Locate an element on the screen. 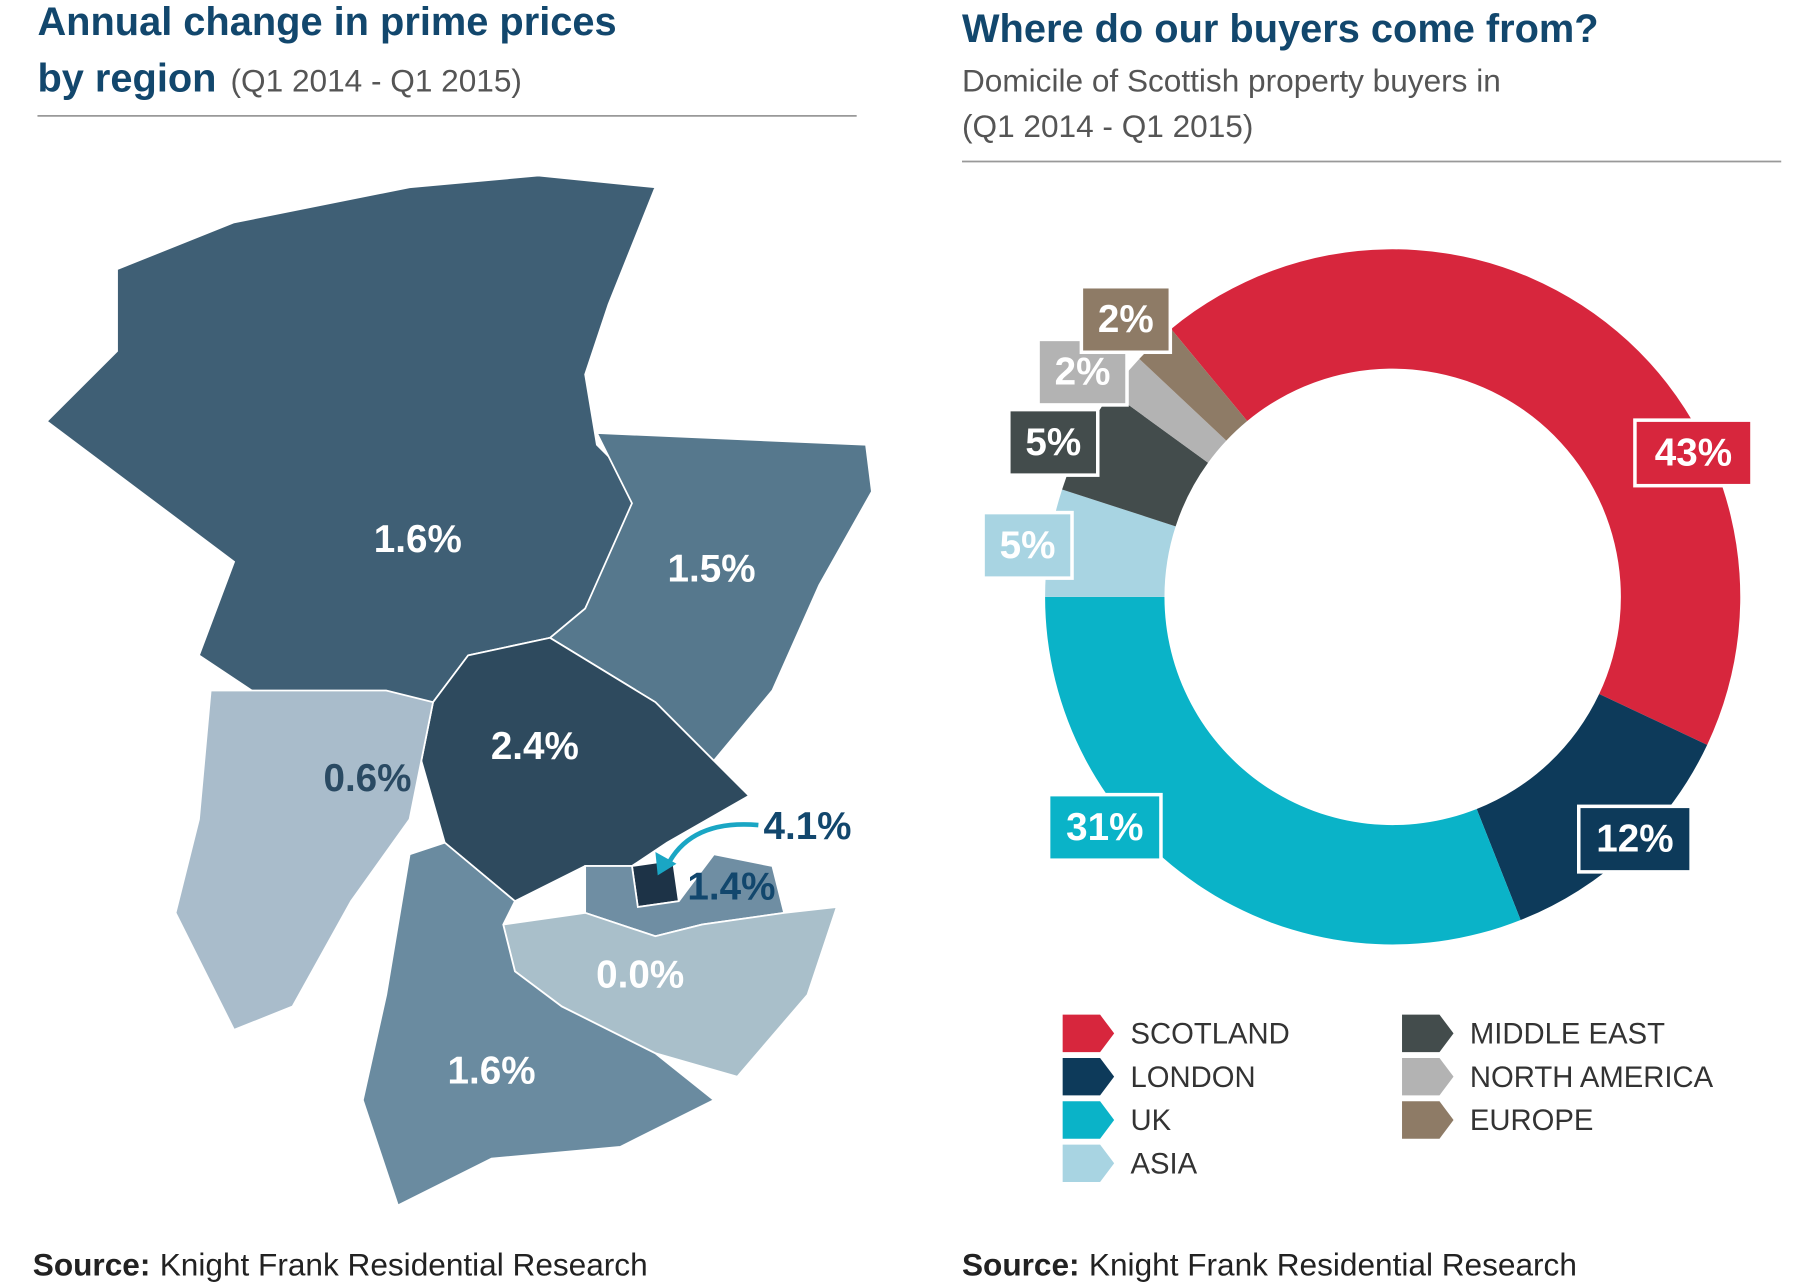  data-label: 31% is located at coordinates (1104, 827).